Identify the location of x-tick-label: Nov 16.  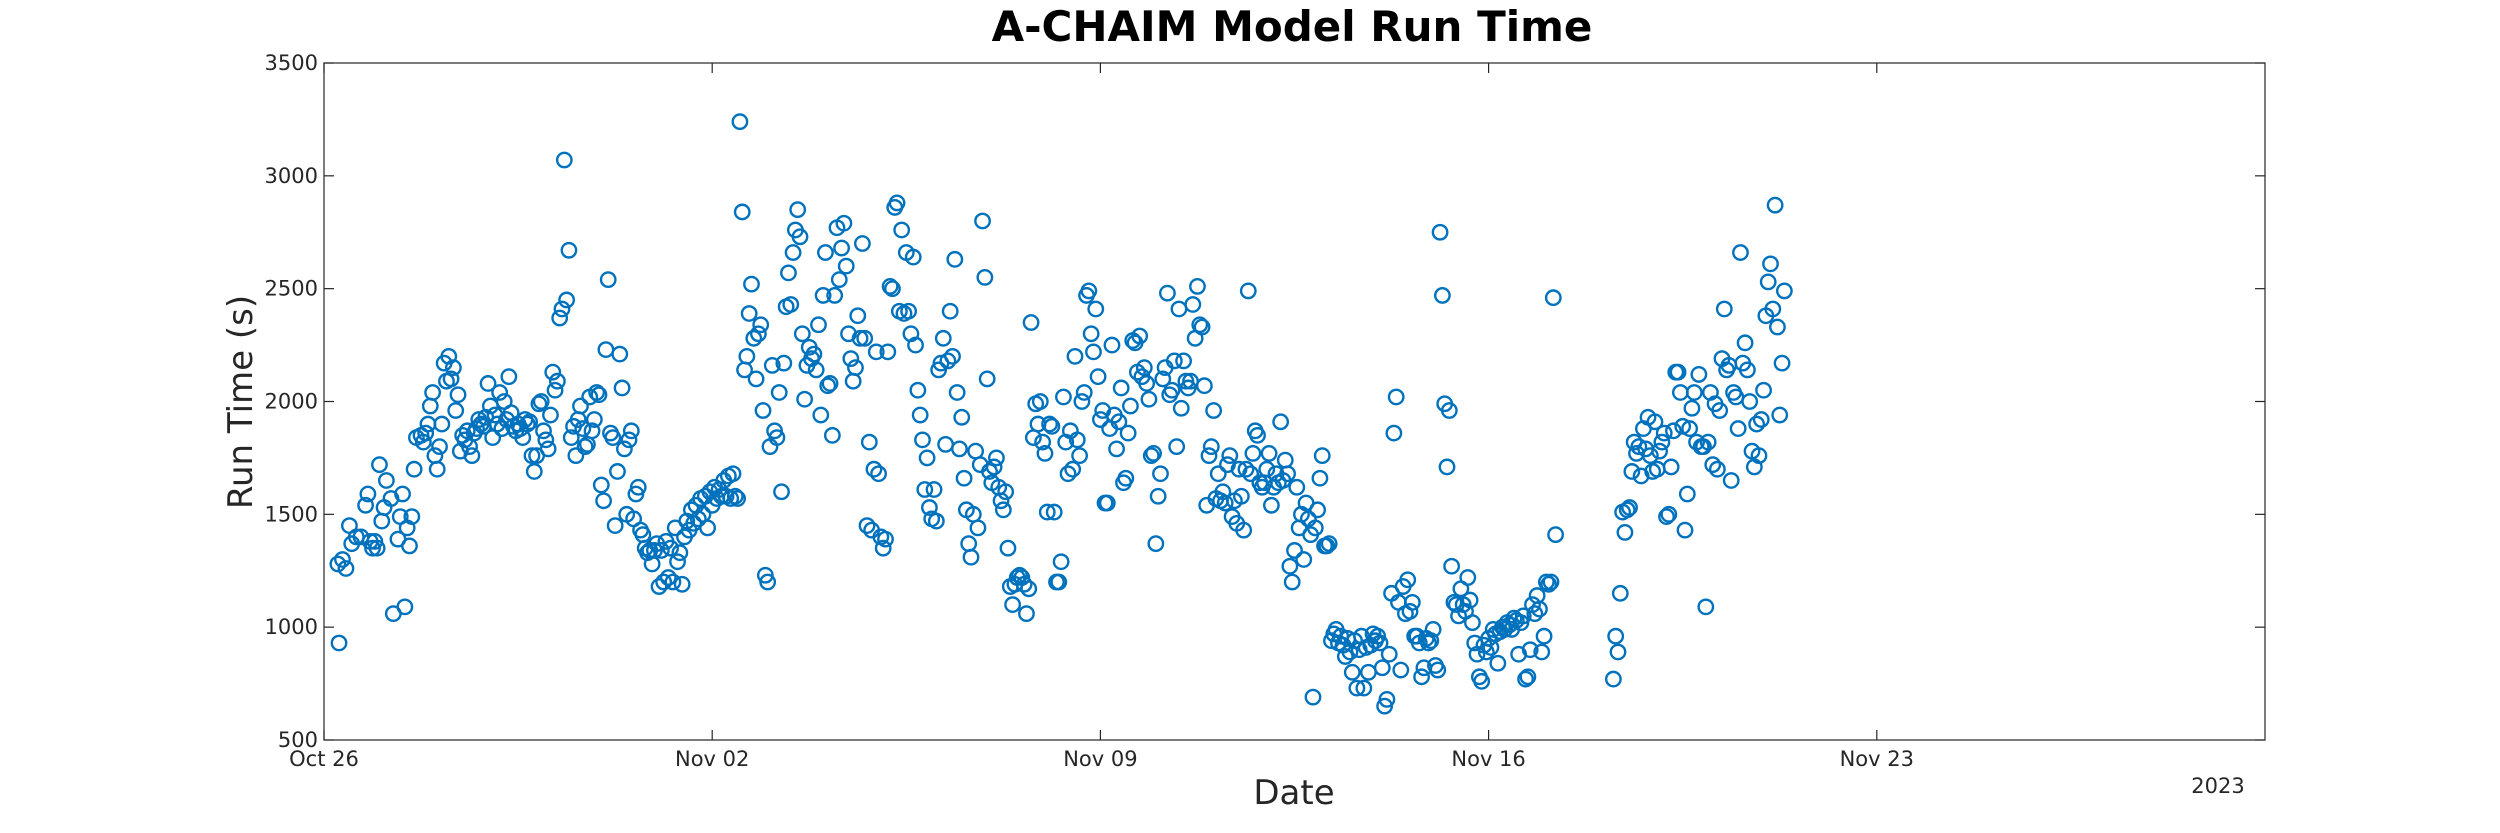
(1488, 759).